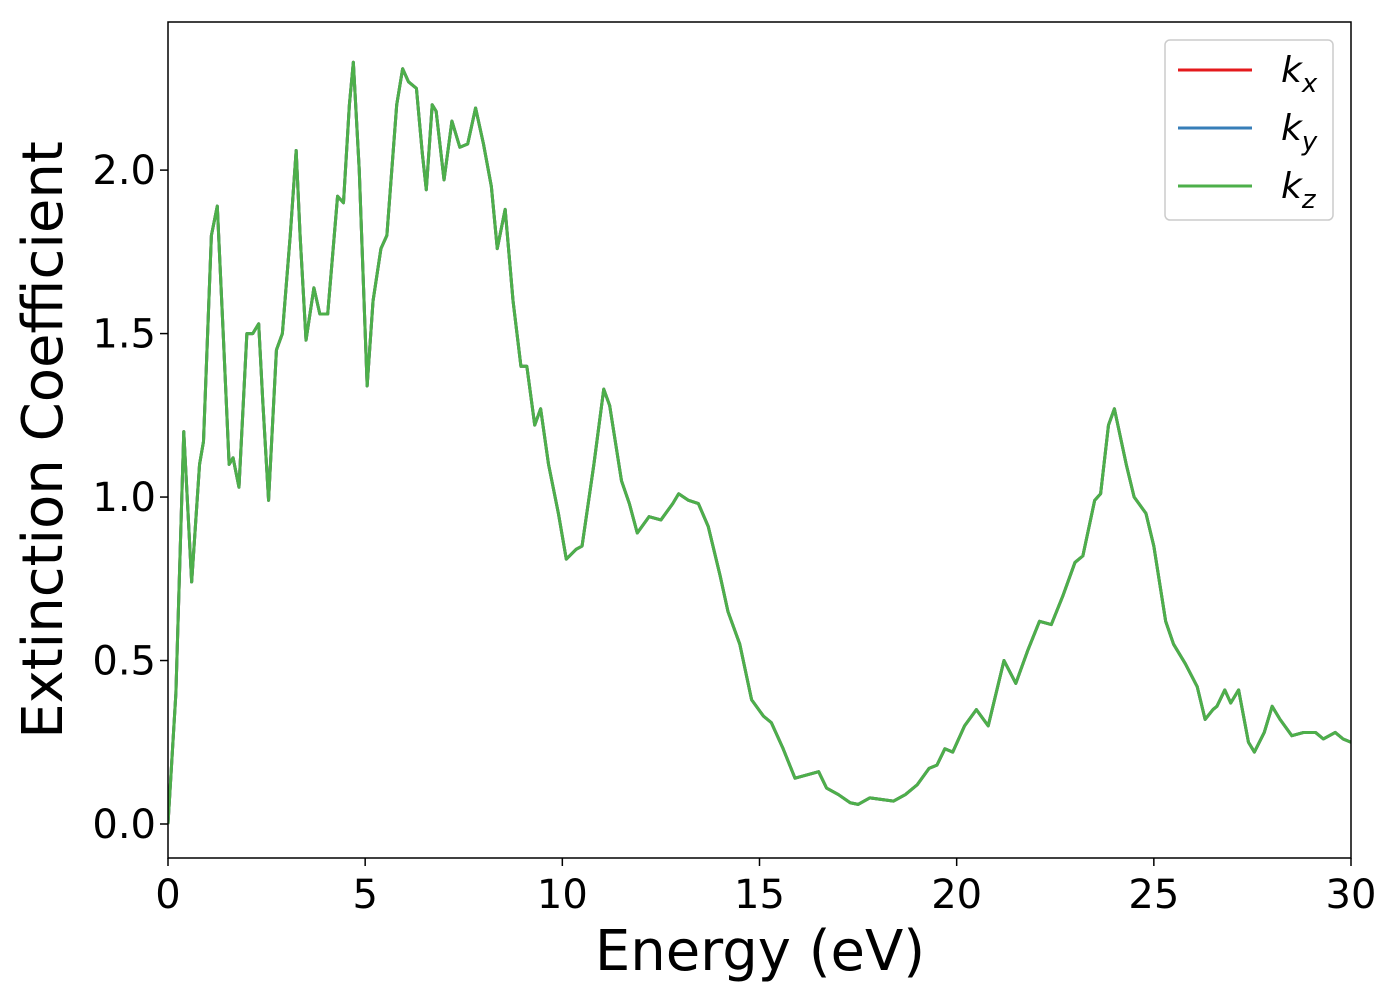 The width and height of the screenshot is (1400, 1000). I want to click on y-tick-label: 1.5, so click(124, 335).